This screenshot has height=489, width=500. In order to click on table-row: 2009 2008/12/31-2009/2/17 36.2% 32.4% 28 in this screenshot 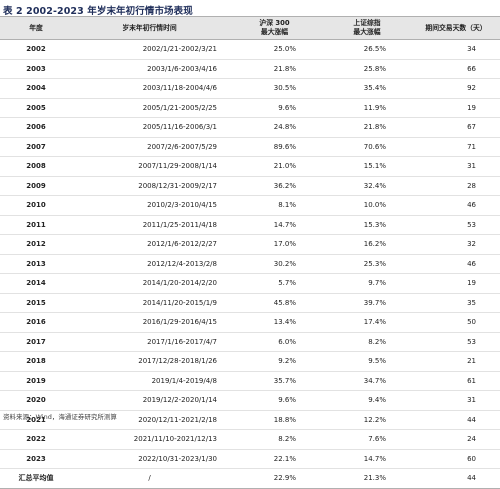, I will do `click(250, 186)`.